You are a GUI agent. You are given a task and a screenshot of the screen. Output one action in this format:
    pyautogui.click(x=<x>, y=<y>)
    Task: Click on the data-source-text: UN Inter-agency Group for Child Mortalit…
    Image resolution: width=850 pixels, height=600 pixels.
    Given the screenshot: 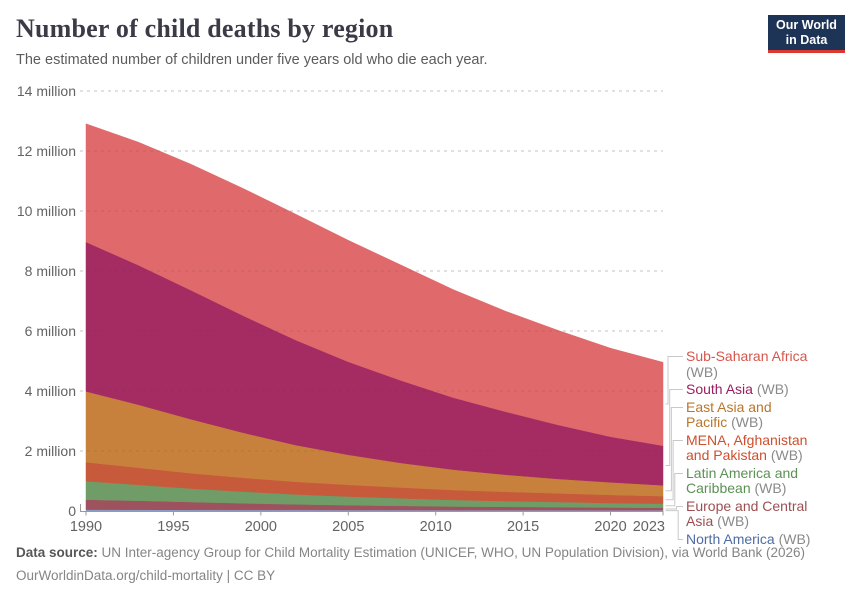 What is the action you would take?
    pyautogui.click(x=451, y=552)
    